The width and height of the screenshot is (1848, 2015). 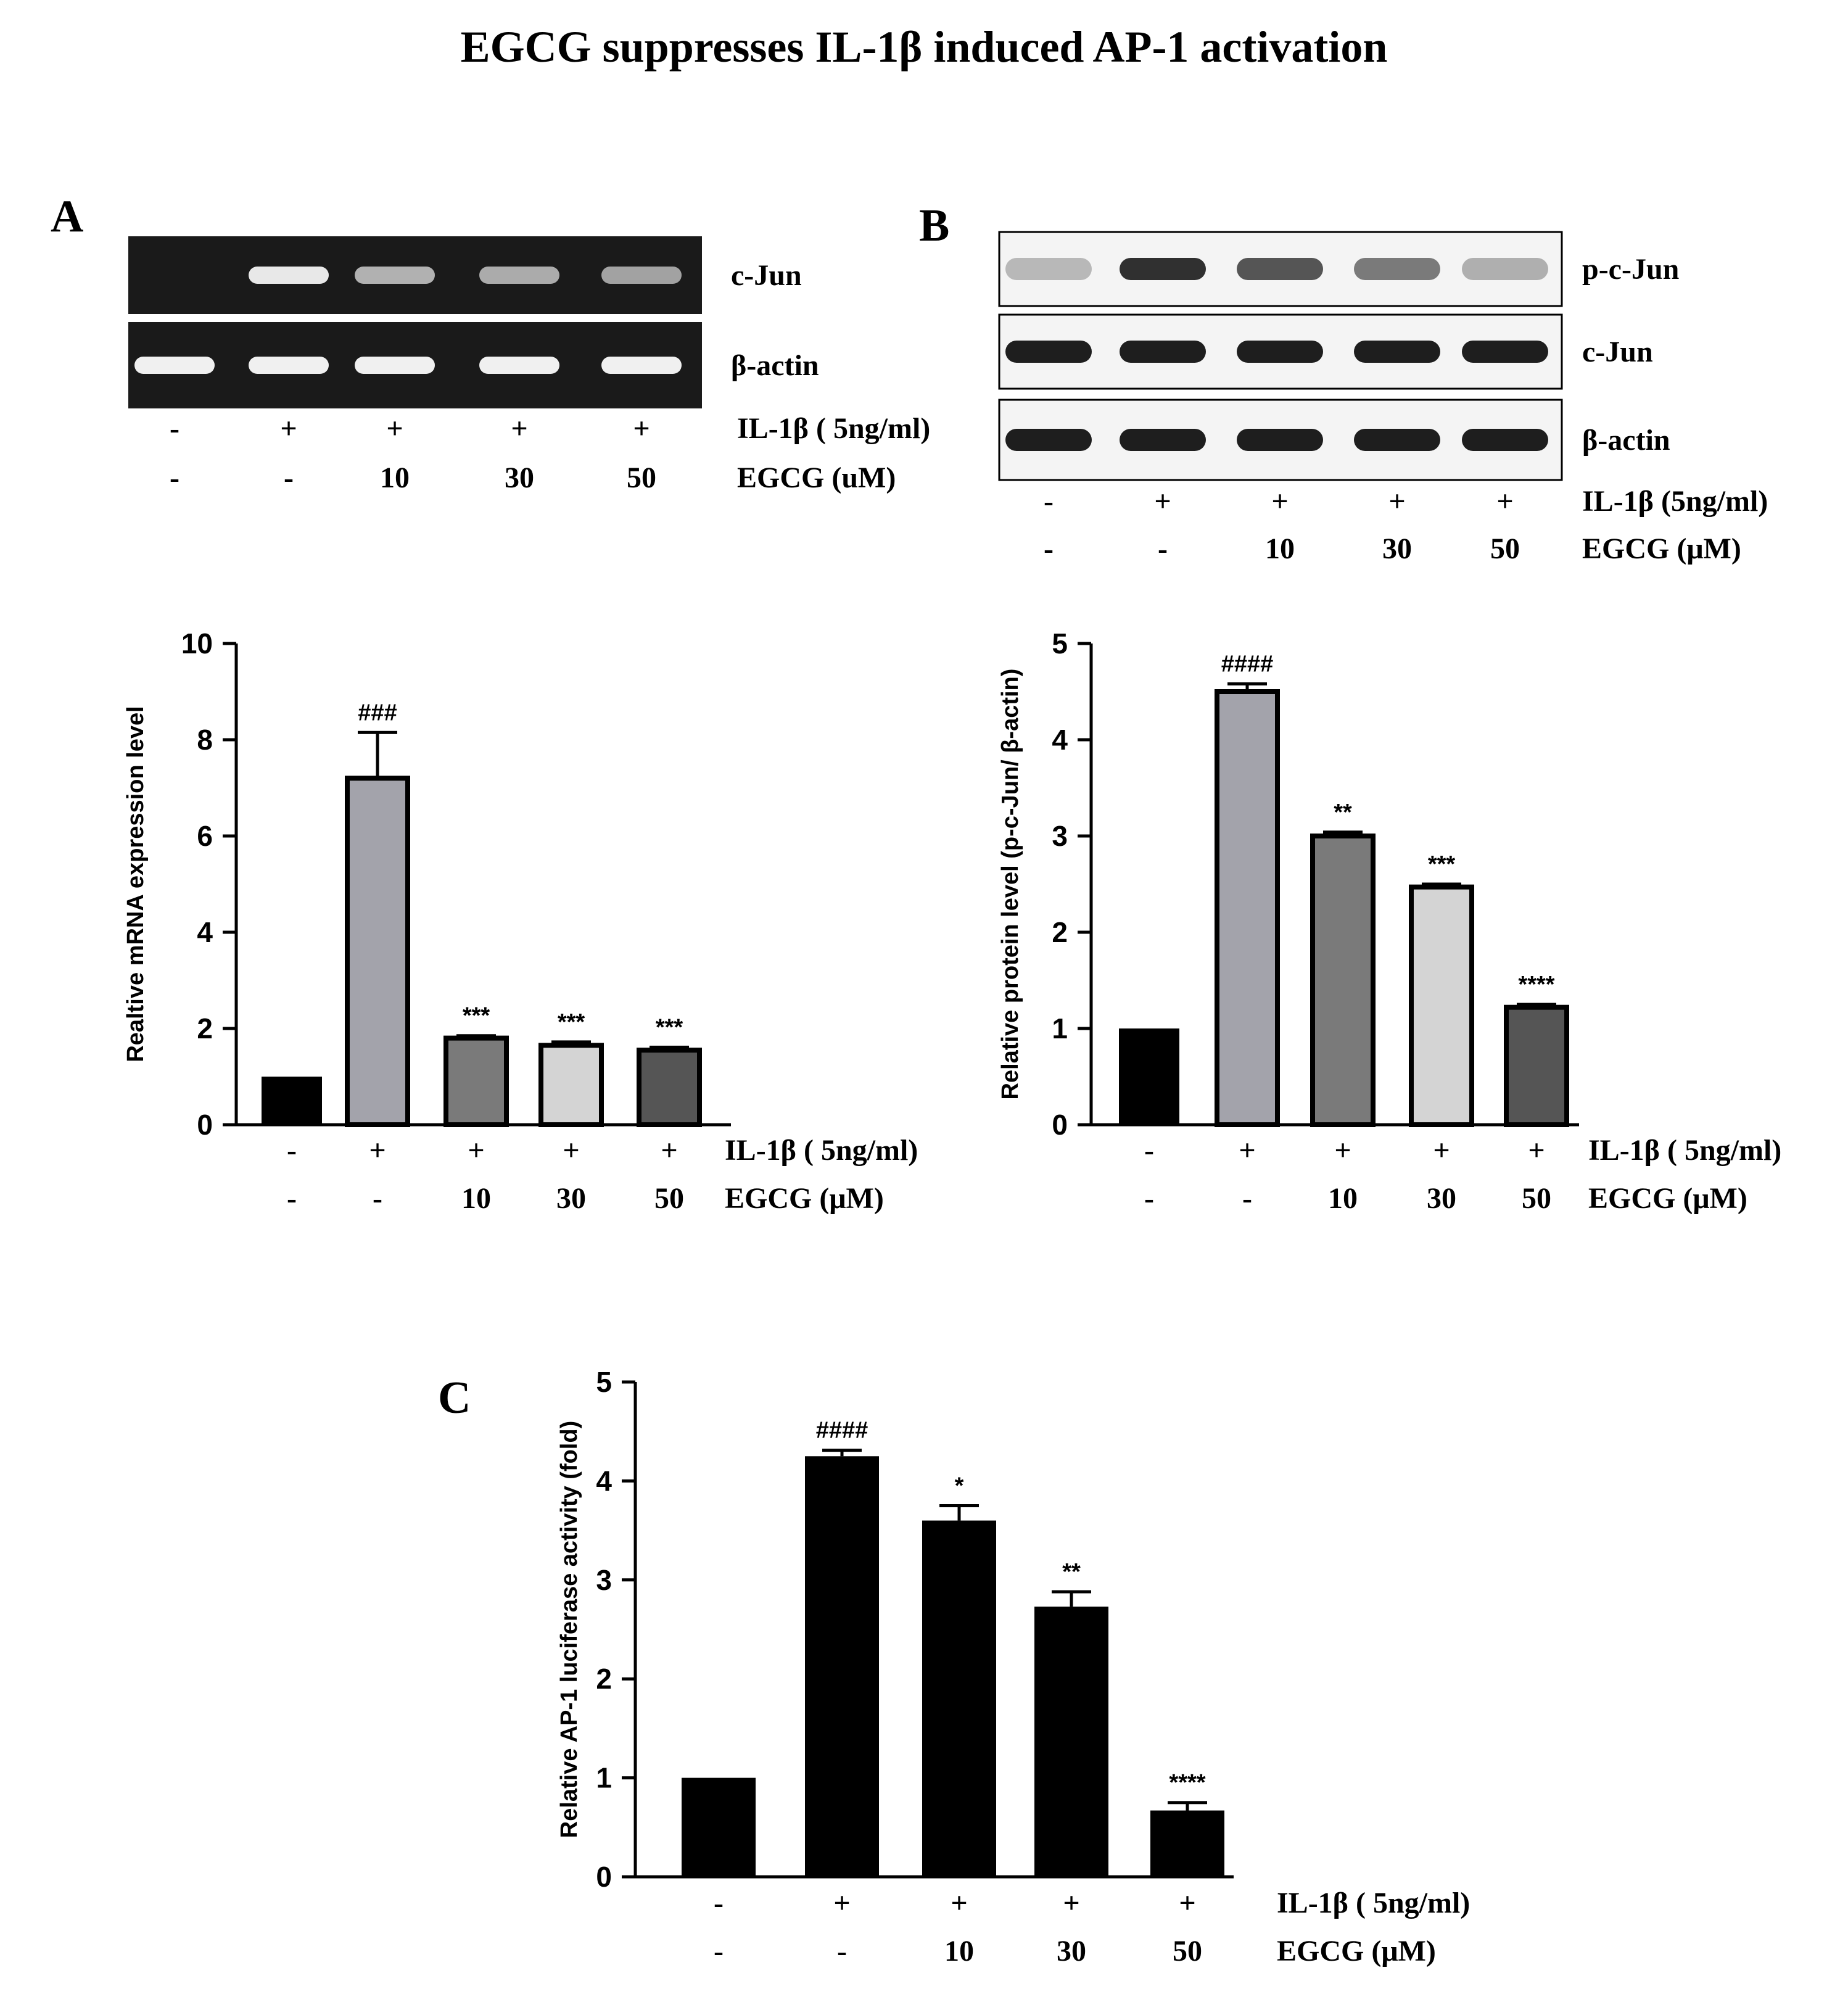 What do you see at coordinates (1626, 440) in the screenshot?
I see `blot-row-label: β-actin` at bounding box center [1626, 440].